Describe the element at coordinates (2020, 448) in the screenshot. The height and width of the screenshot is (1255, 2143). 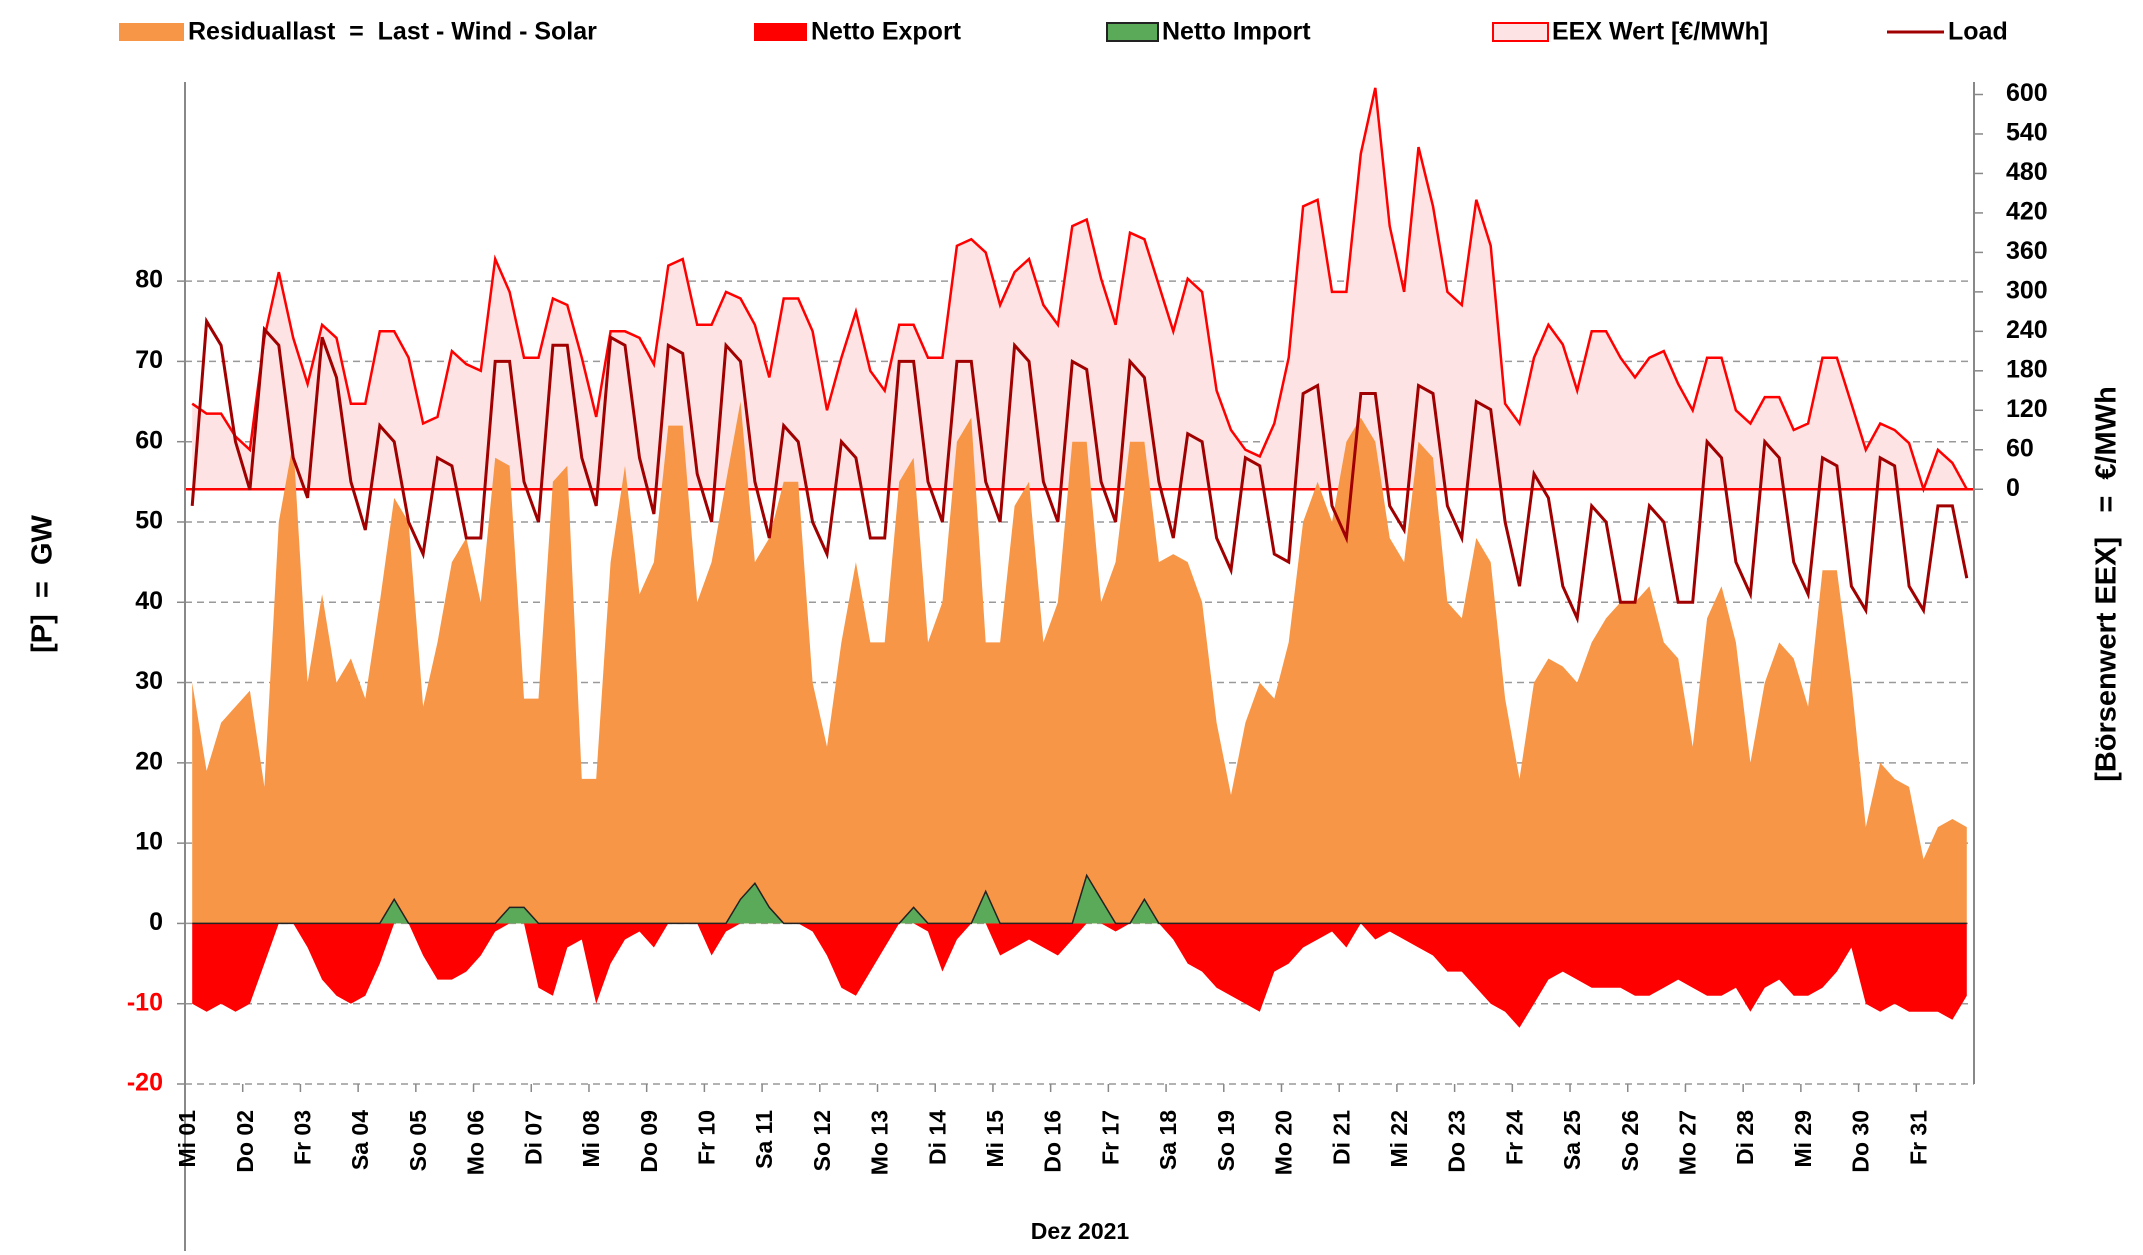
I see `y2-tick-label: 60` at that location.